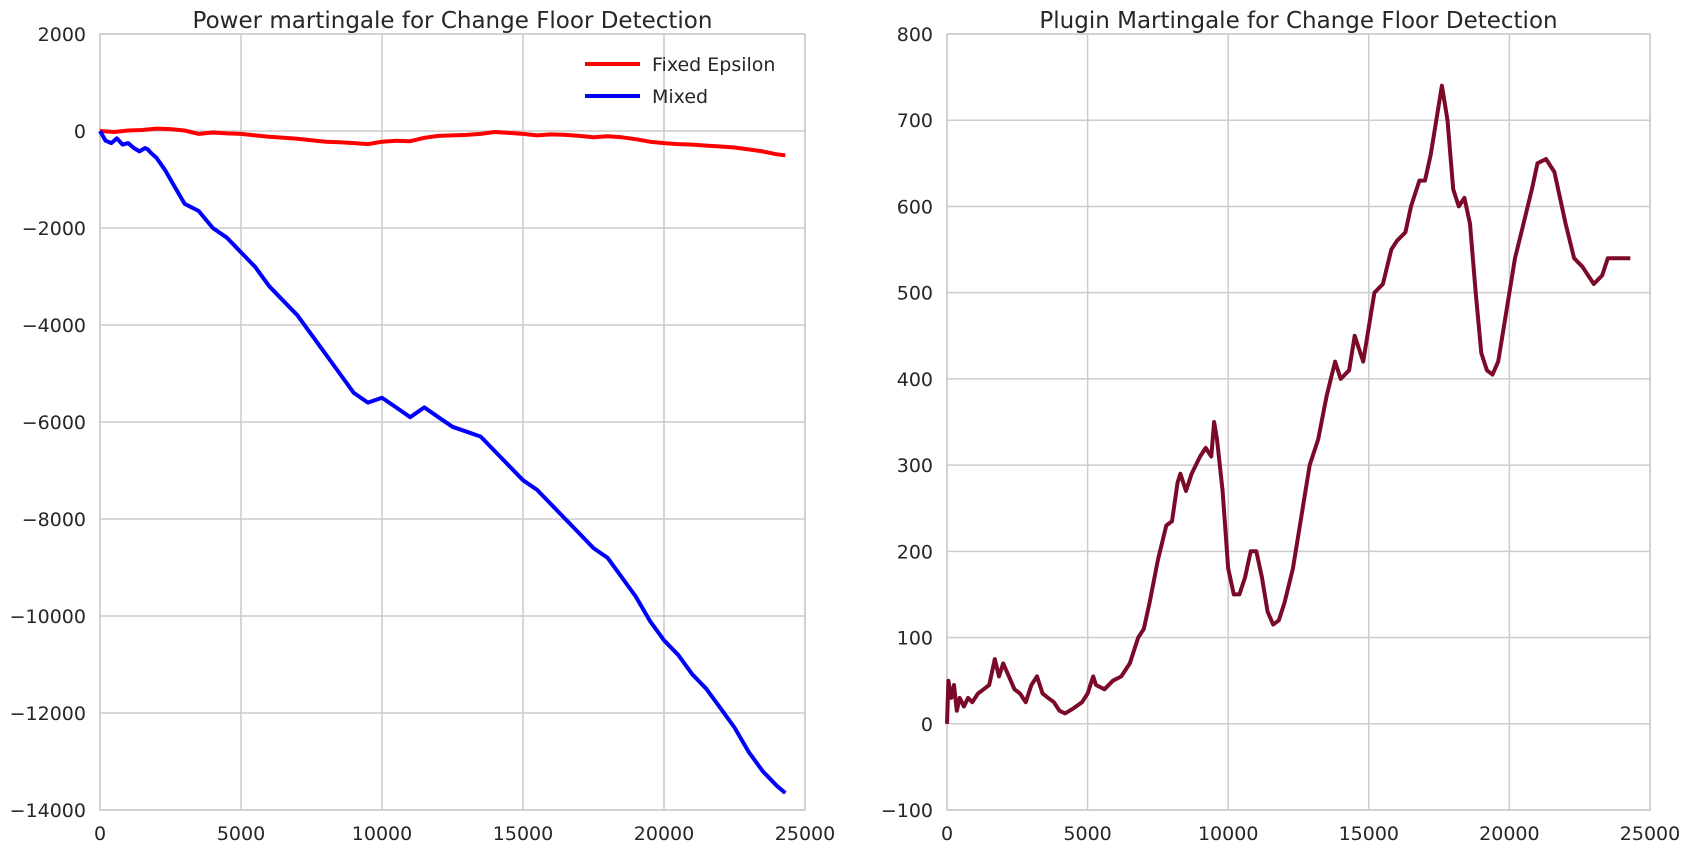 The width and height of the screenshot is (1691, 856). I want to click on series-line-fixed-epsilon, so click(442, 142).